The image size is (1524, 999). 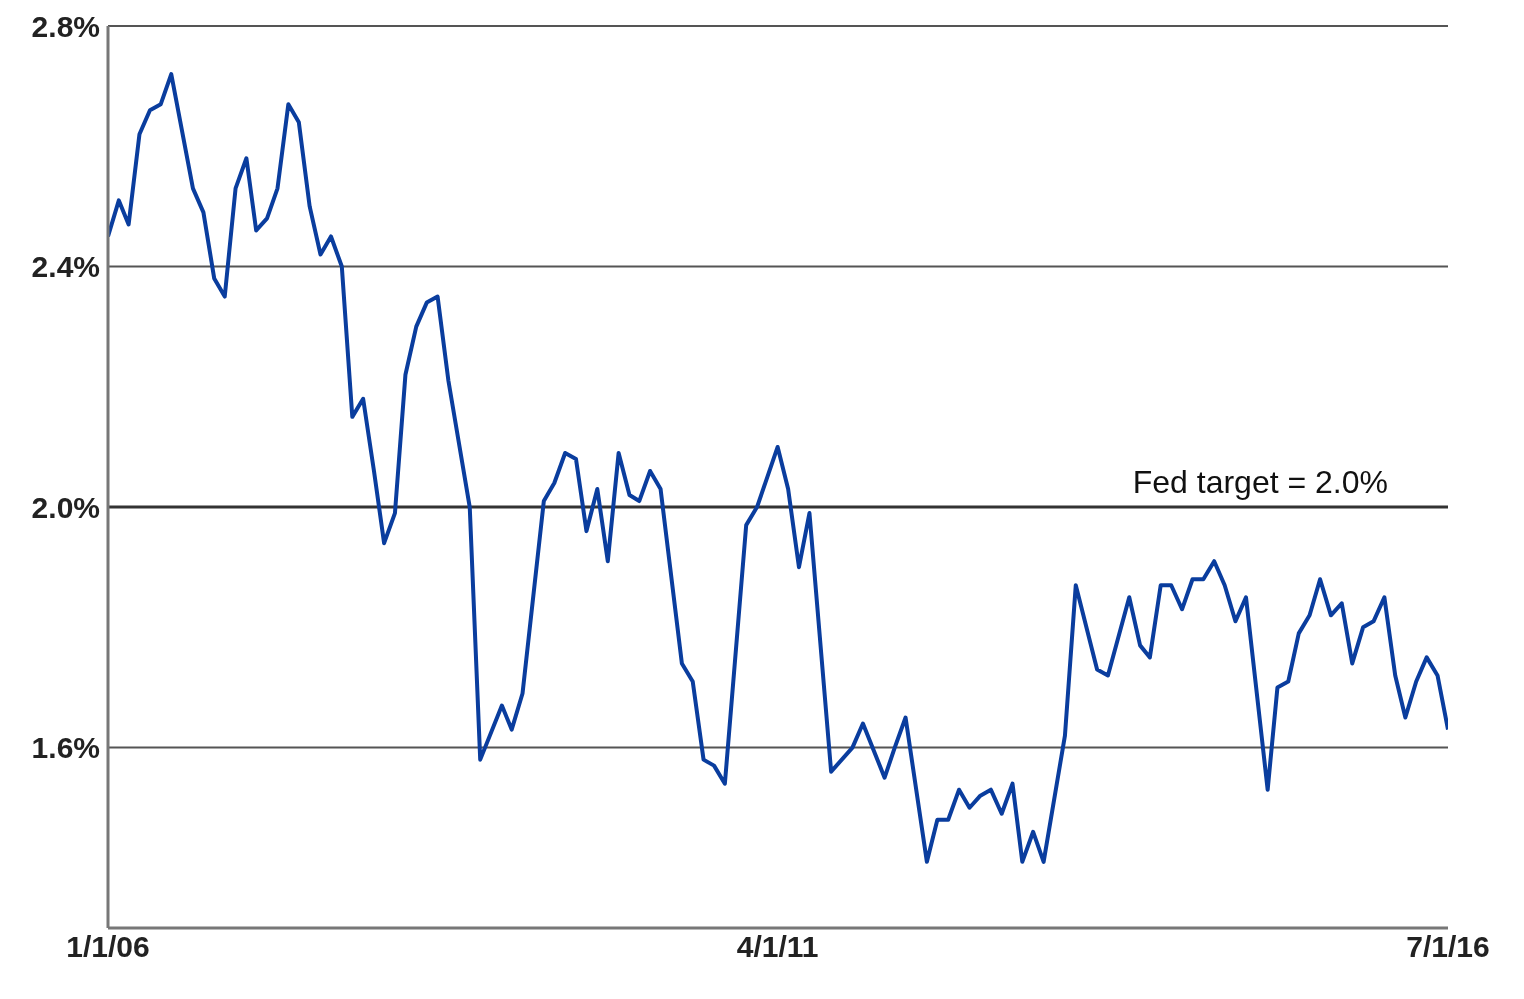 I want to click on x-tick-label: 1/1/06, so click(x=108, y=947).